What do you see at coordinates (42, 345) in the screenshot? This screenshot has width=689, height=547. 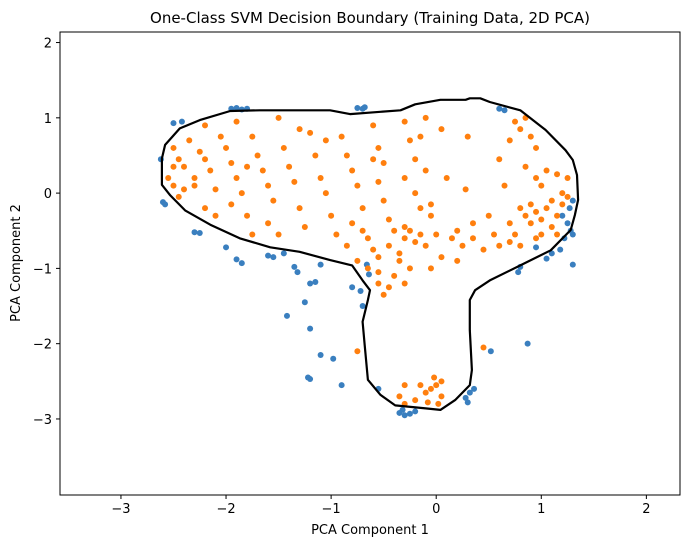 I see `y-tick-label: −2` at bounding box center [42, 345].